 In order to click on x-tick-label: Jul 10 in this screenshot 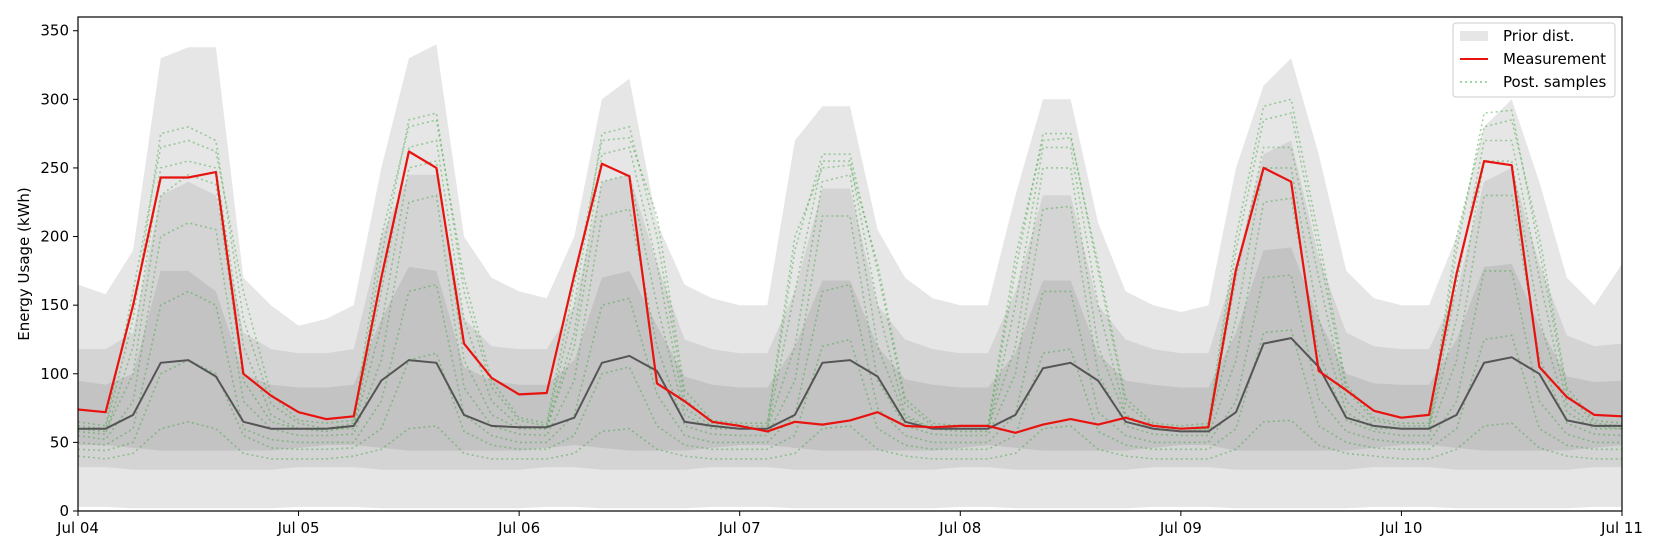, I will do `click(1400, 528)`.